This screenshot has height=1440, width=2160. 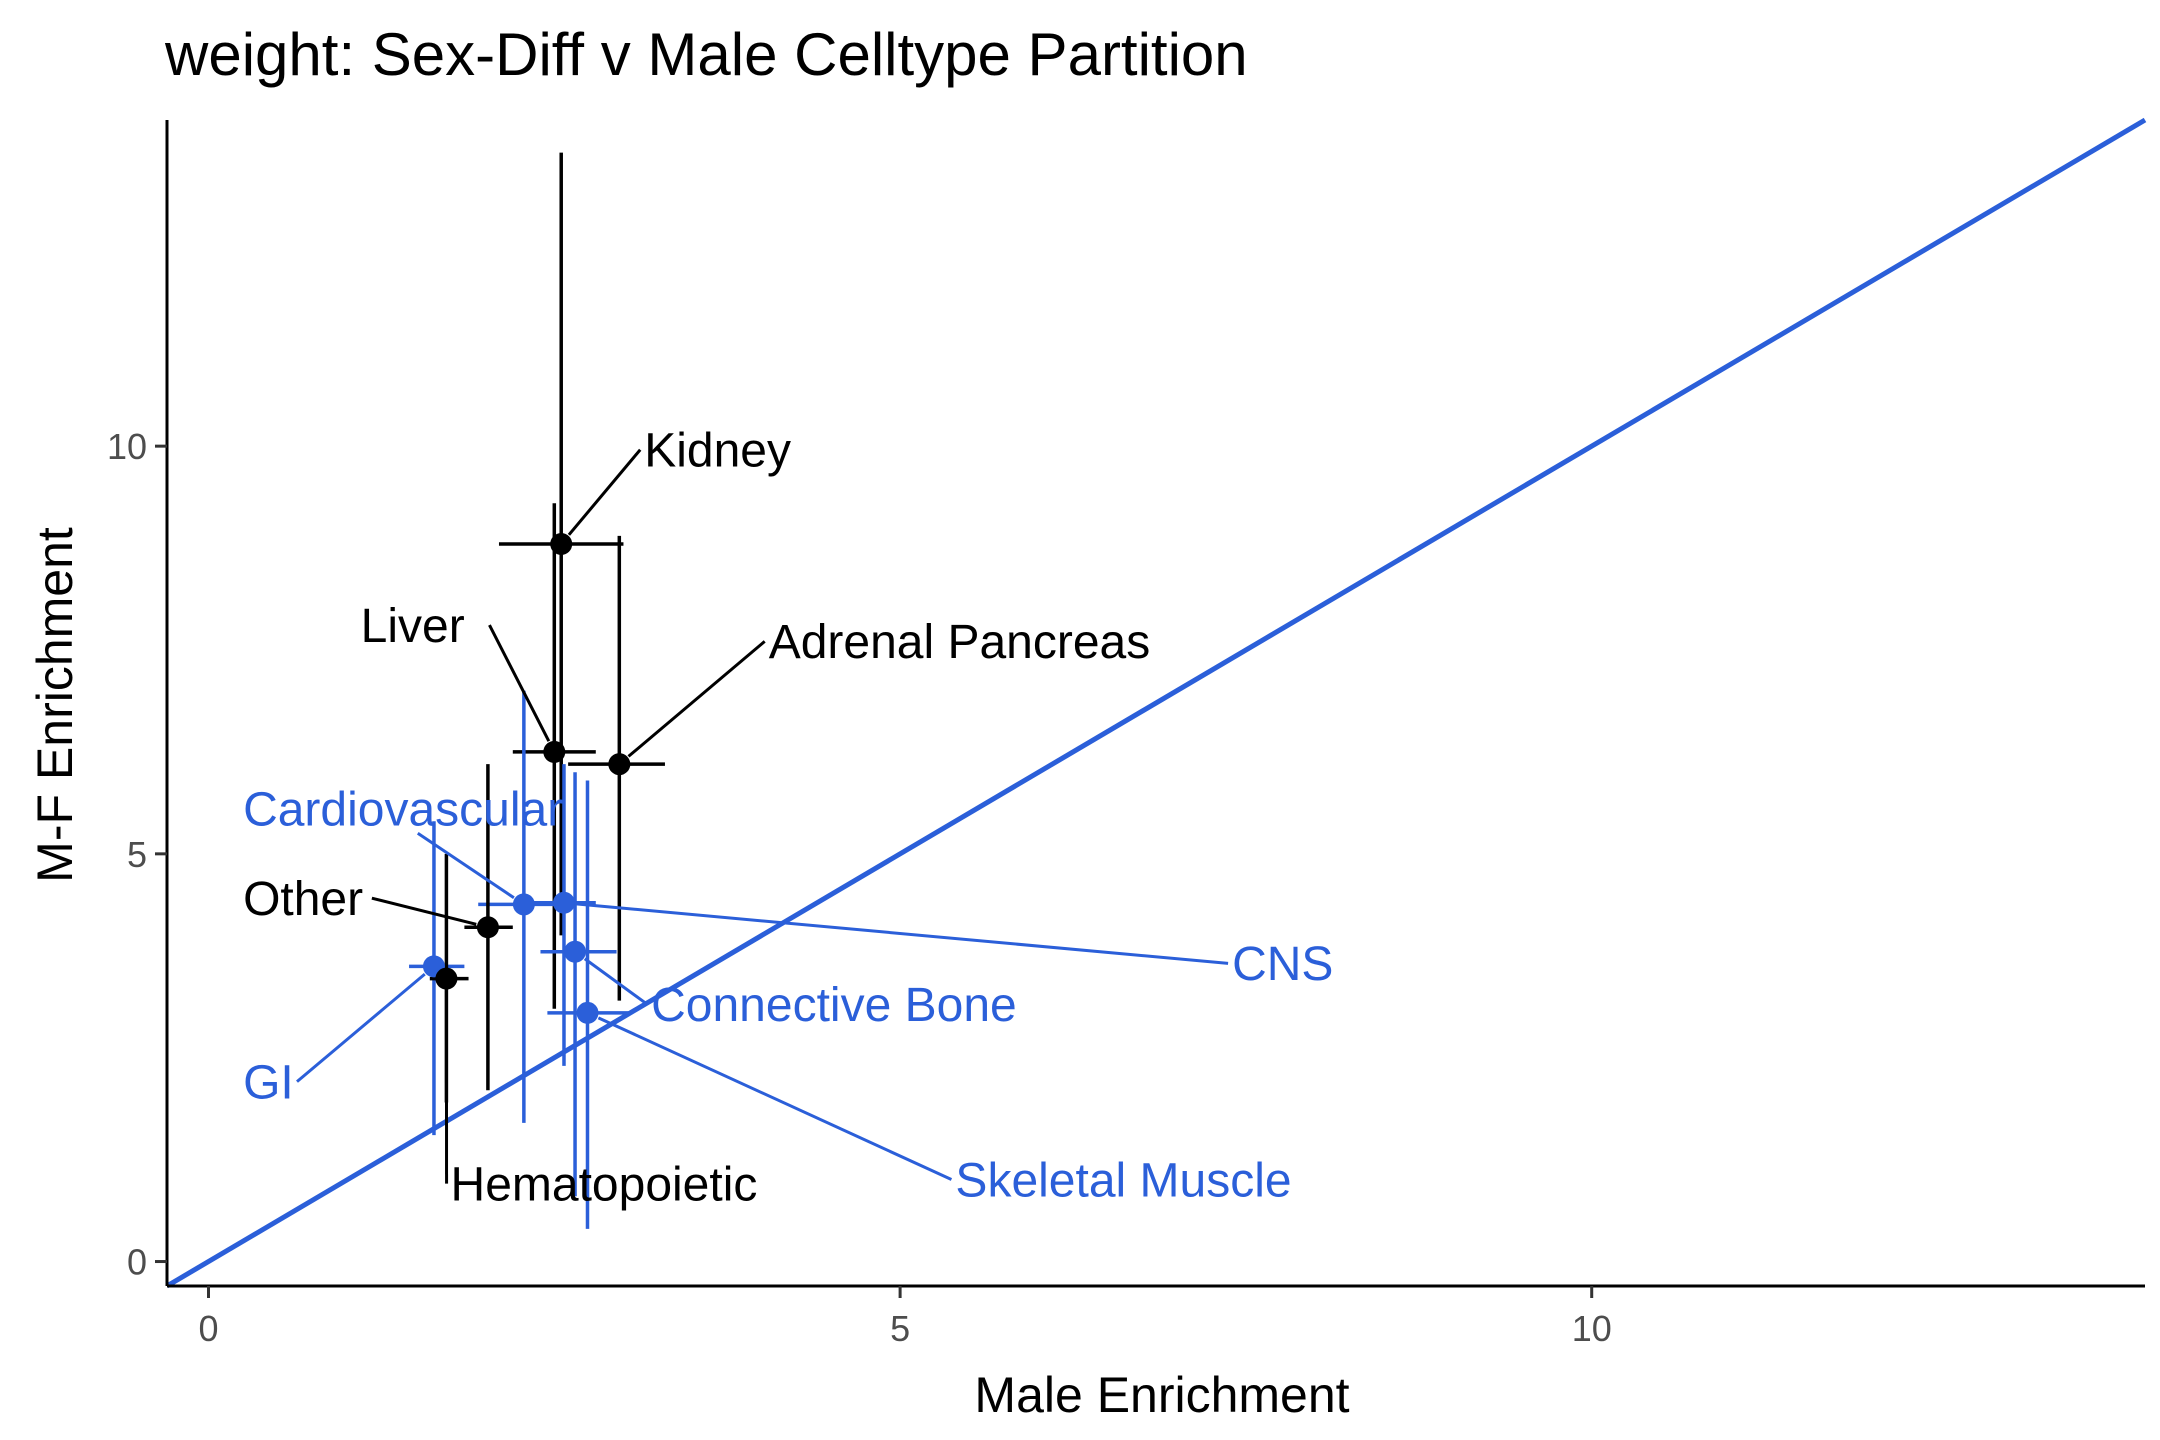 What do you see at coordinates (208, 1328) in the screenshot?
I see `x-tick-label: 0` at bounding box center [208, 1328].